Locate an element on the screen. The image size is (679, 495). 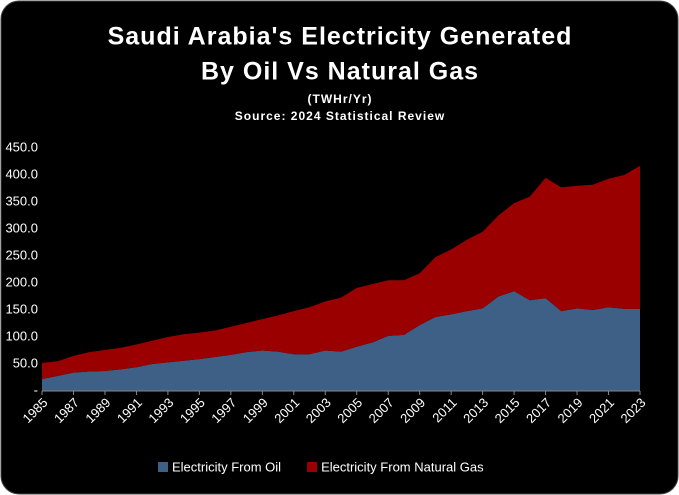
y-tick-label: 200.0 is located at coordinates (21, 281).